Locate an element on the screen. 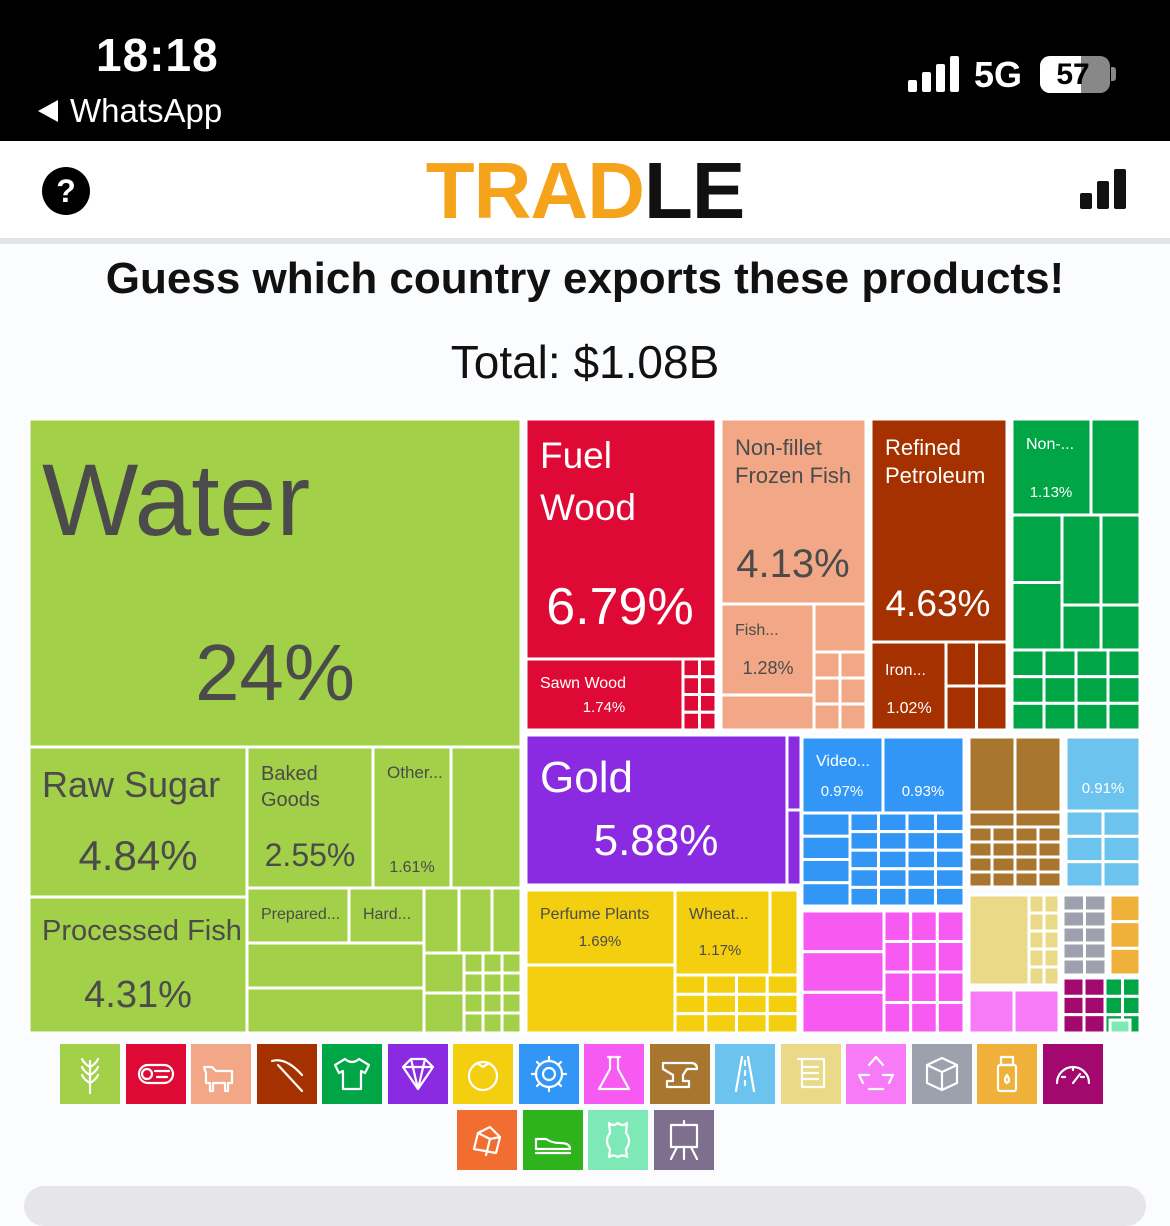 The width and height of the screenshot is (1170, 1226). processed-fish-label: Processed Fish is located at coordinates (142, 931).